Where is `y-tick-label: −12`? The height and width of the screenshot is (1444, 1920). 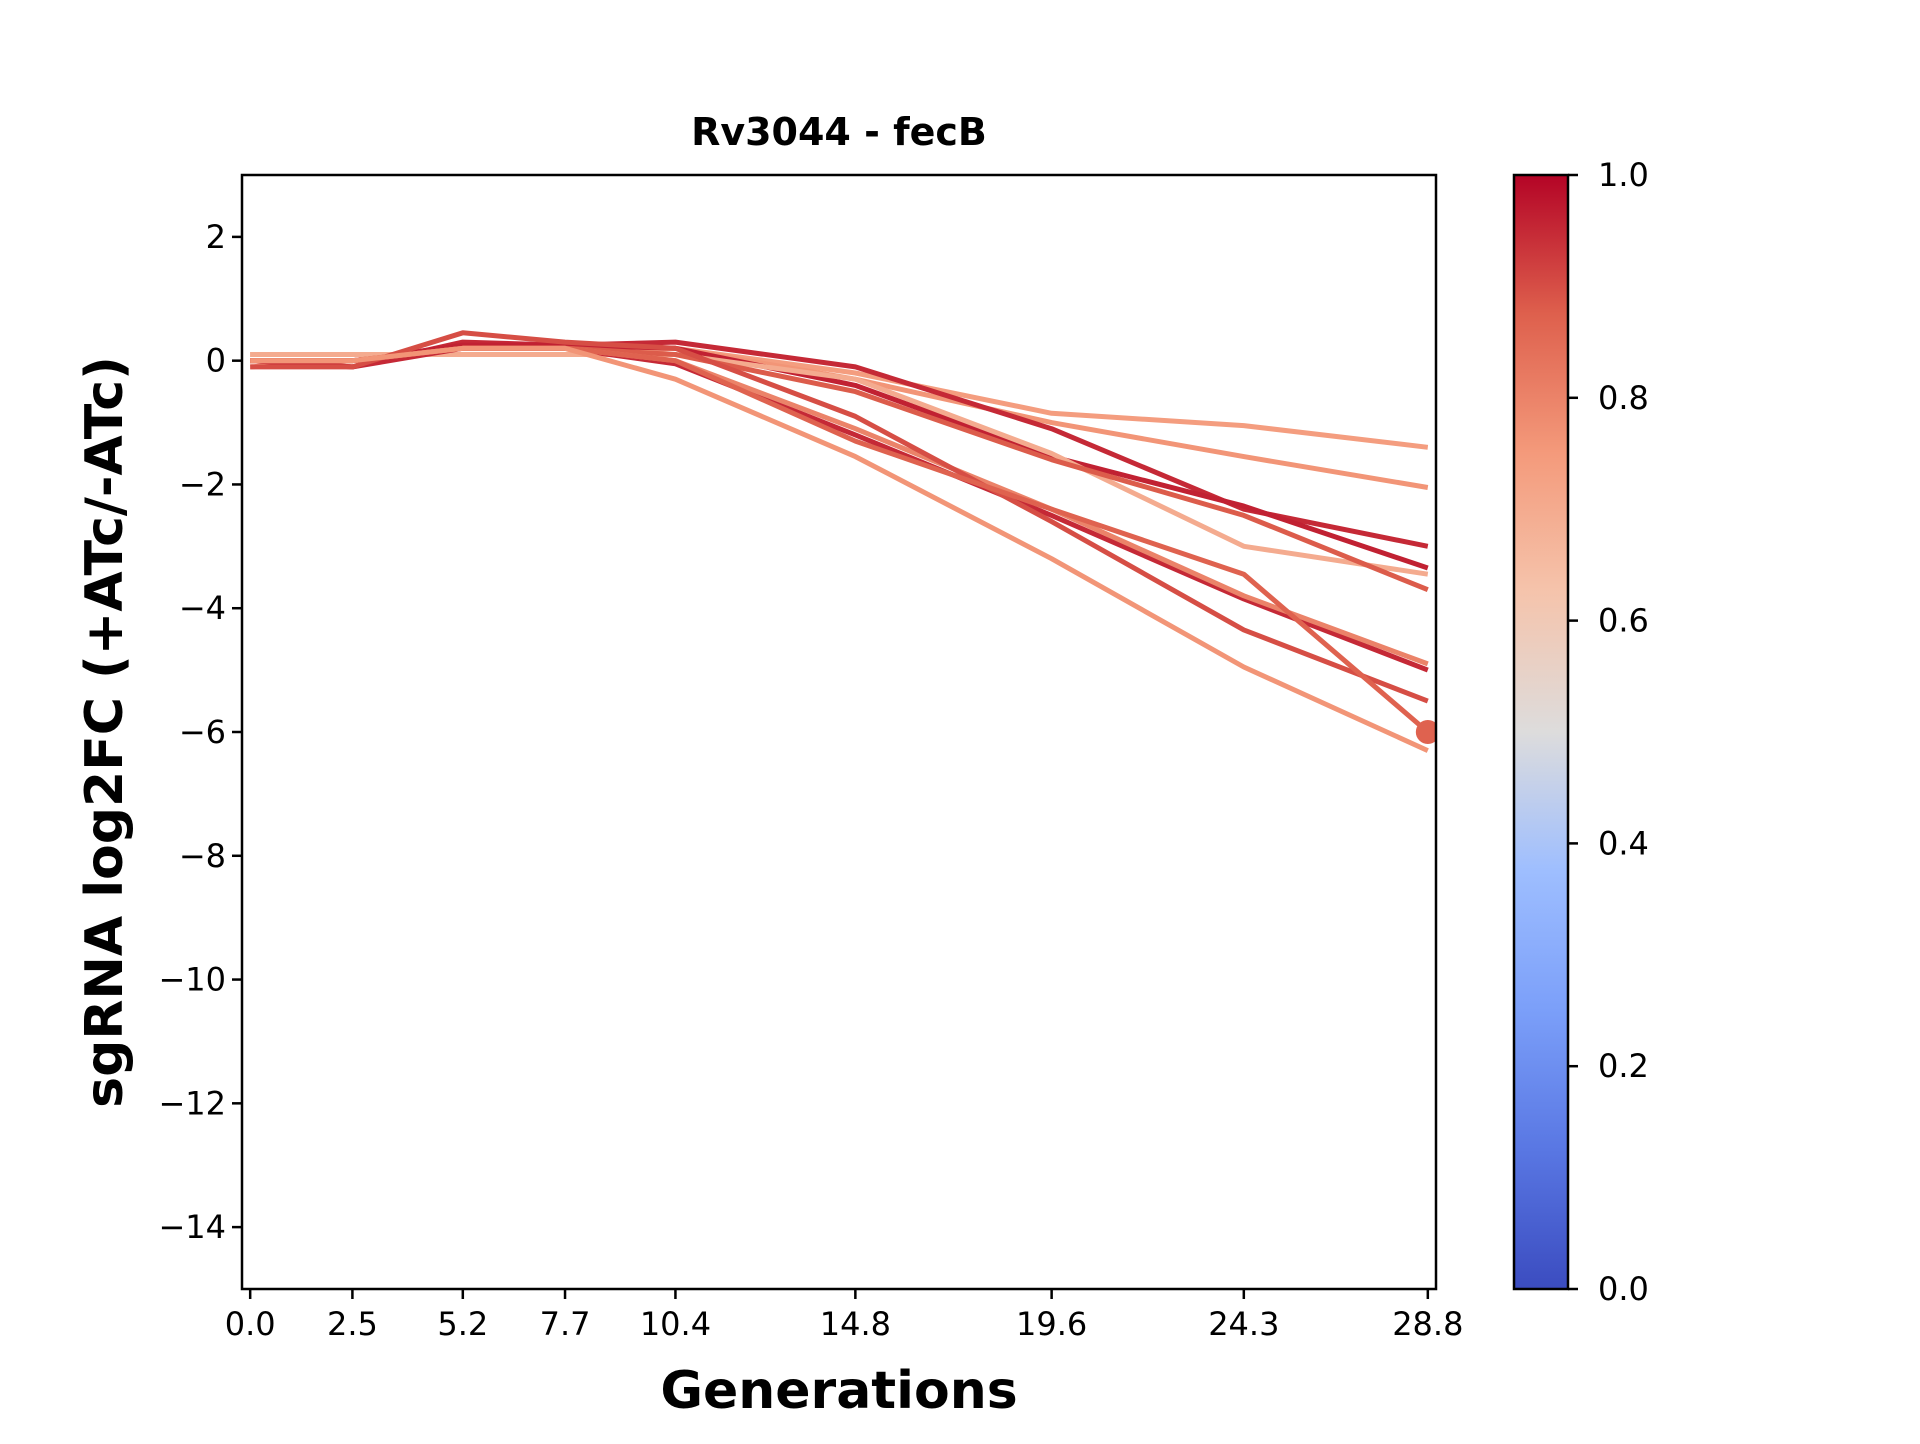
y-tick-label: −12 is located at coordinates (192, 1103).